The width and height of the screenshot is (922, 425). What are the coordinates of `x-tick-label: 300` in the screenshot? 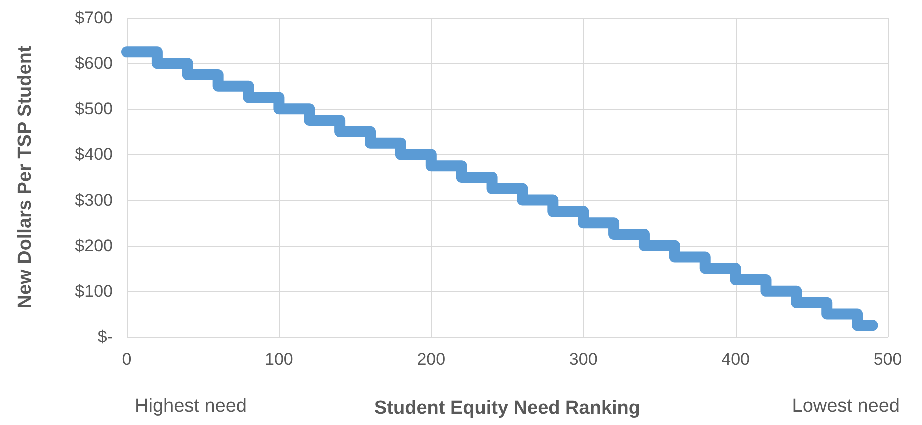 It's located at (583, 359).